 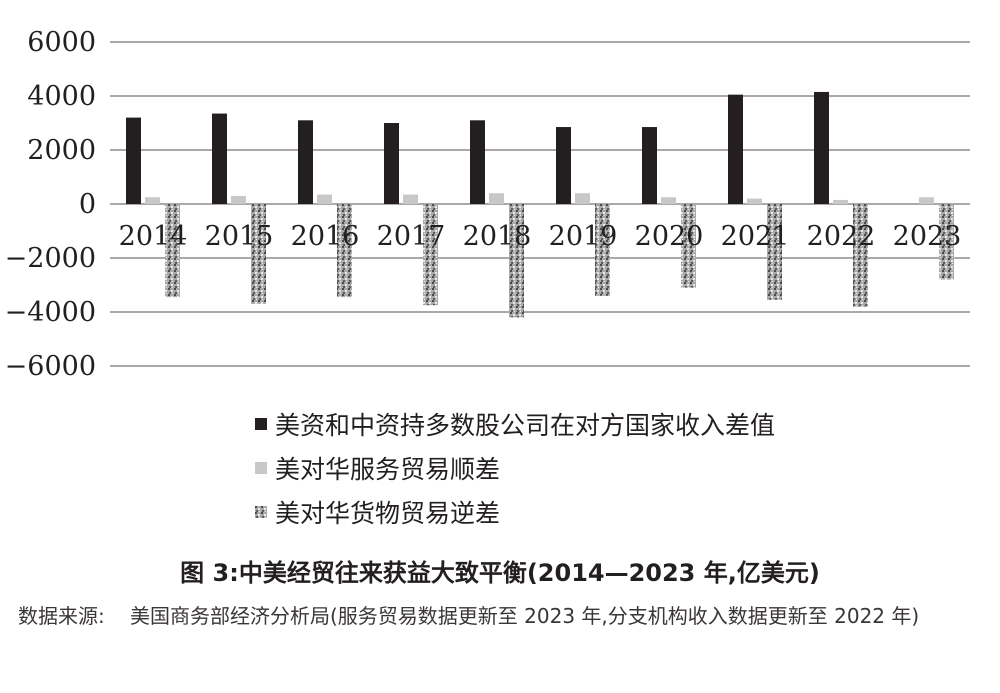 What do you see at coordinates (388, 469) in the screenshot?
I see `legend-label-services-surplus: 美对华服务贸易顺差` at bounding box center [388, 469].